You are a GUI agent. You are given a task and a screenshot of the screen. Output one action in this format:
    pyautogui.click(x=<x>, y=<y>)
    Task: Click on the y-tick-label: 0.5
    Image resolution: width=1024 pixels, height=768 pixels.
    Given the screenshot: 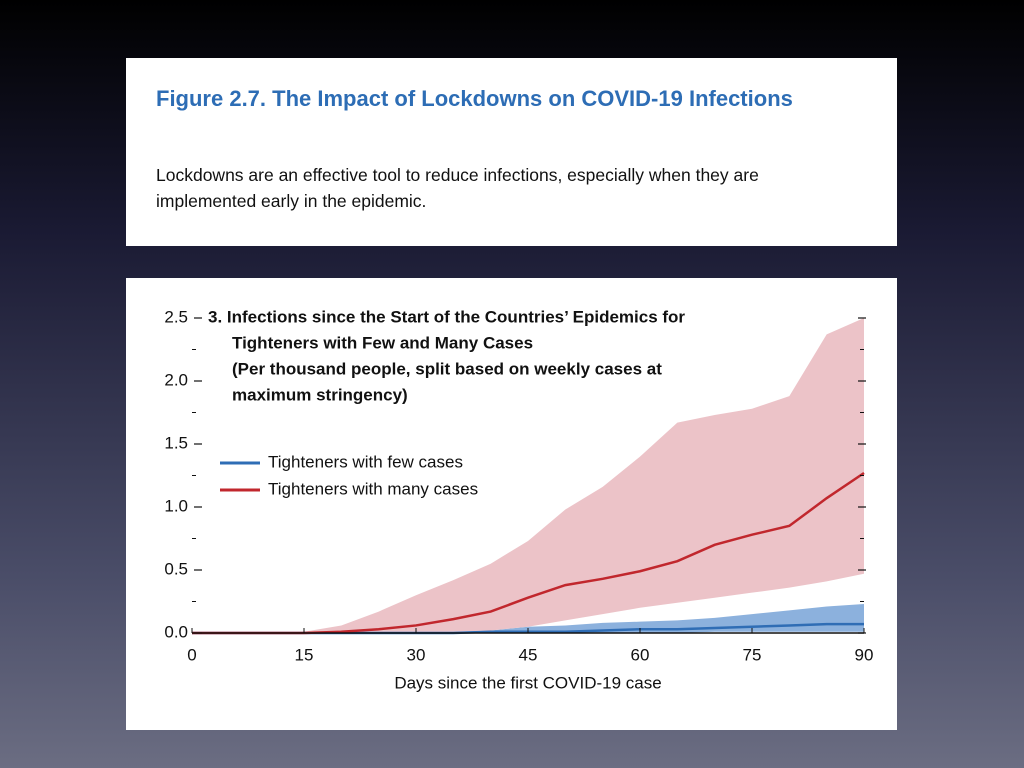 What is the action you would take?
    pyautogui.click(x=176, y=568)
    